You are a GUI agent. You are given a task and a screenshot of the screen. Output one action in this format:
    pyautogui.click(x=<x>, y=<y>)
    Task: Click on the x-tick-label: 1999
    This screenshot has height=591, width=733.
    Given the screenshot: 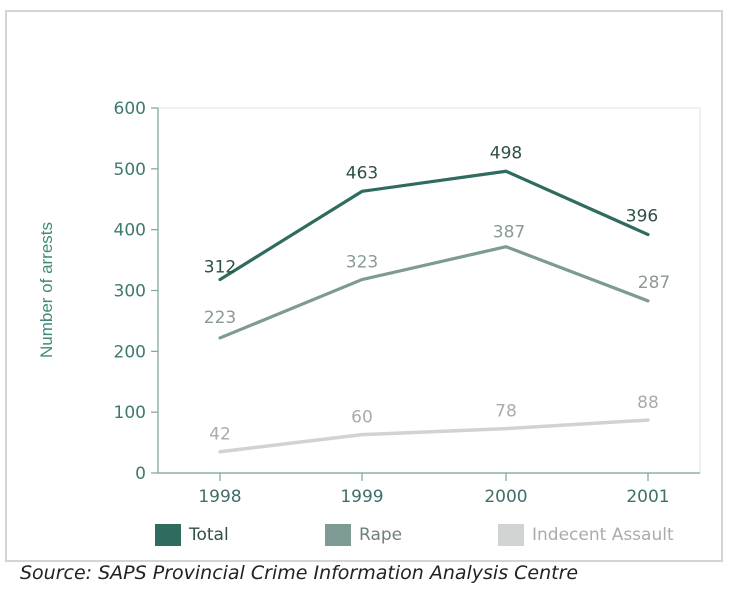 What is the action you would take?
    pyautogui.click(x=361, y=497)
    